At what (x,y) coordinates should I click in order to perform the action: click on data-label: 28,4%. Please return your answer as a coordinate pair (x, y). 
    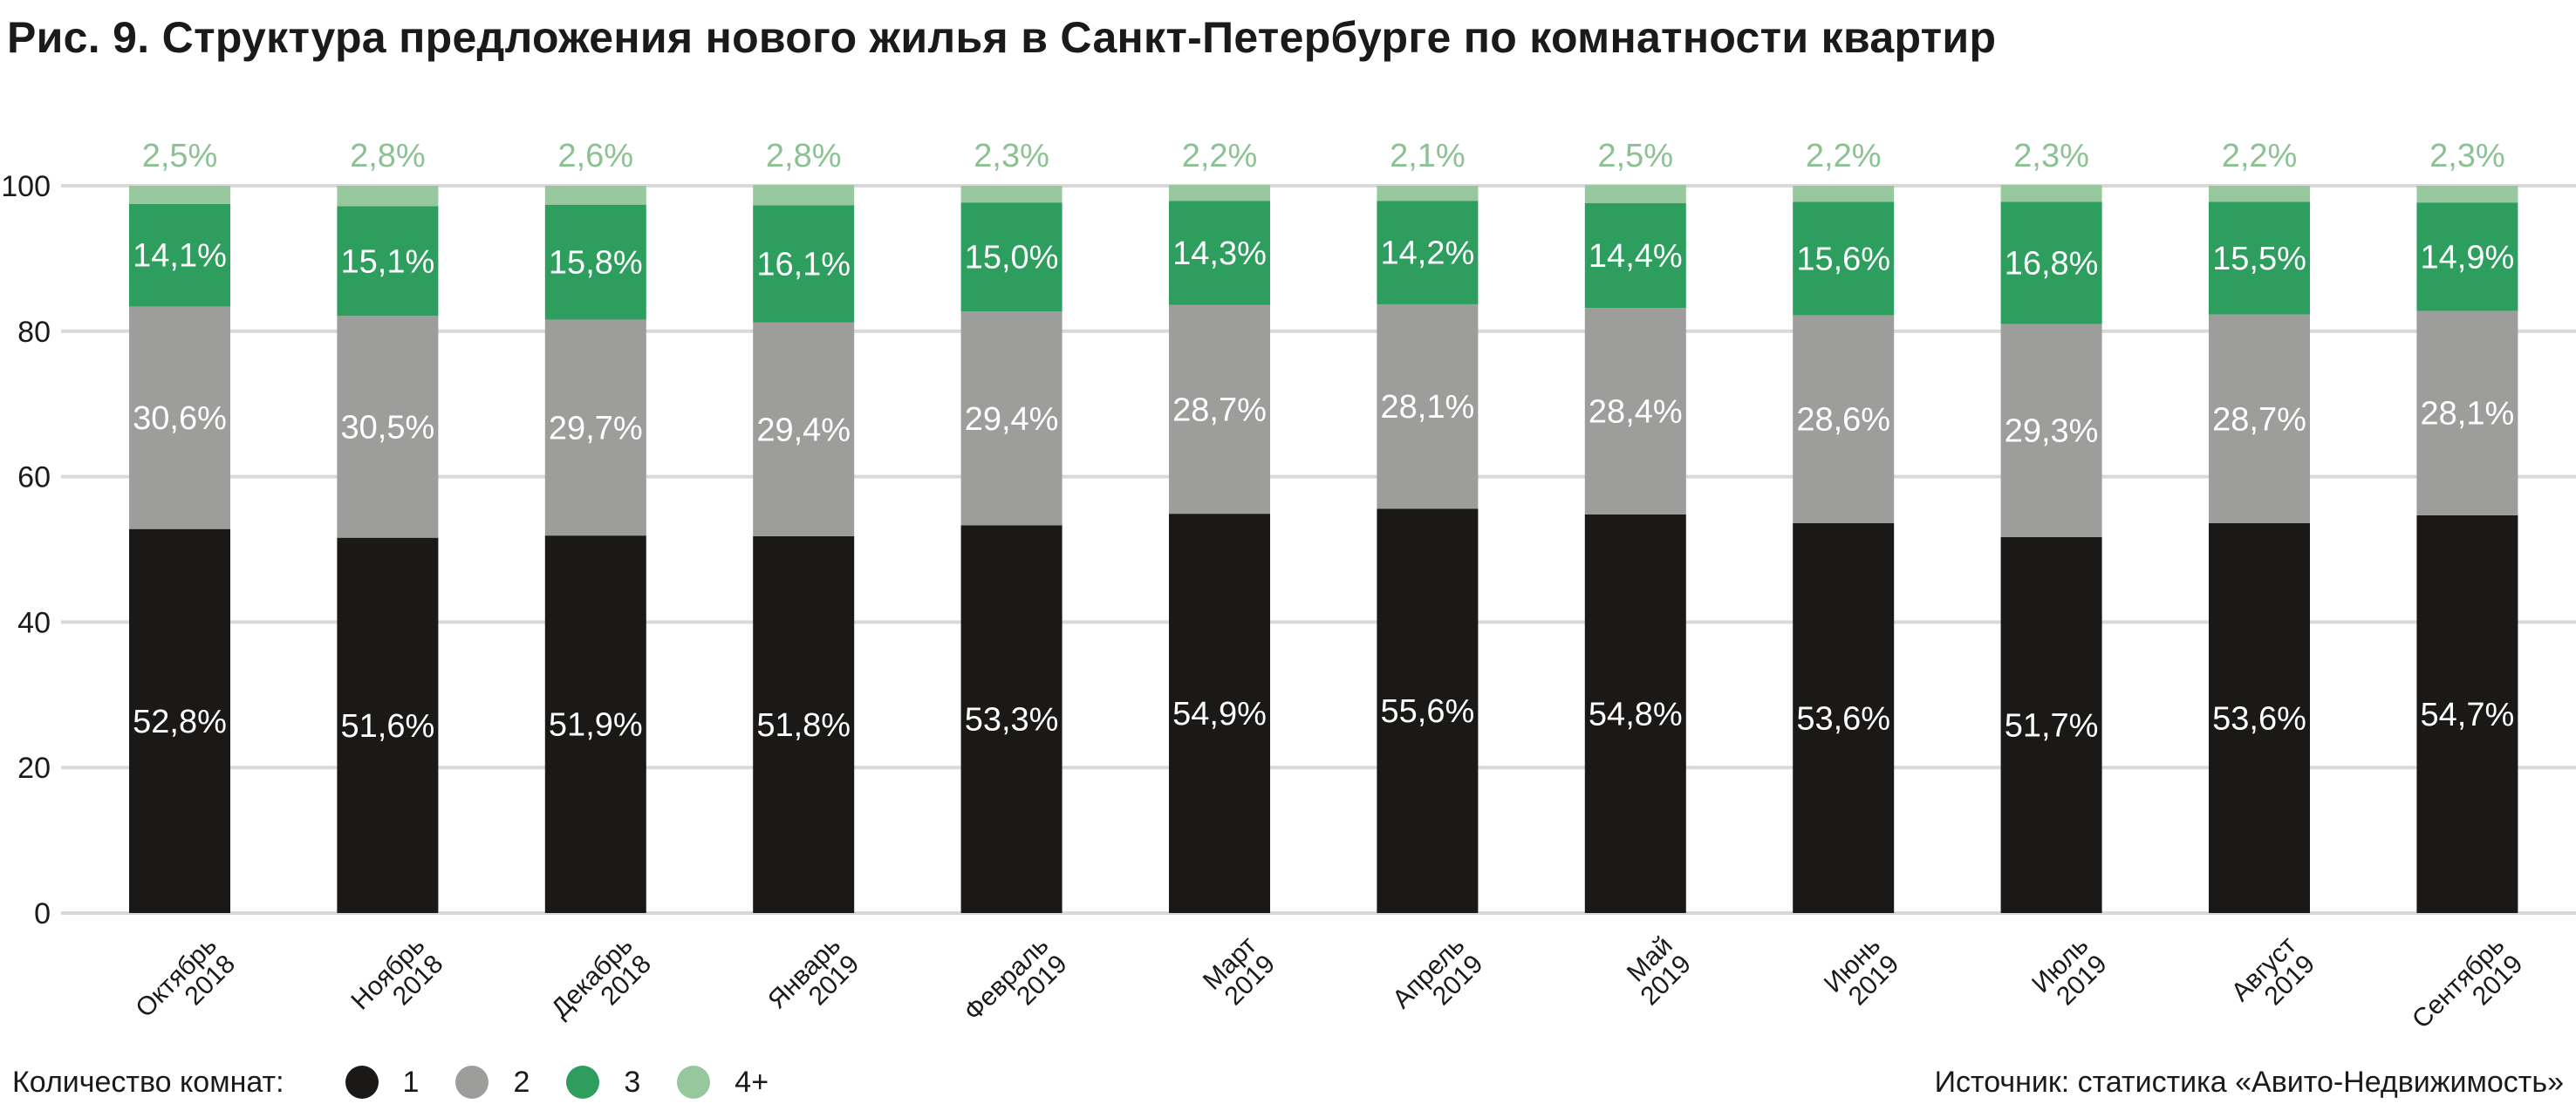
    Looking at the image, I should click on (1636, 413).